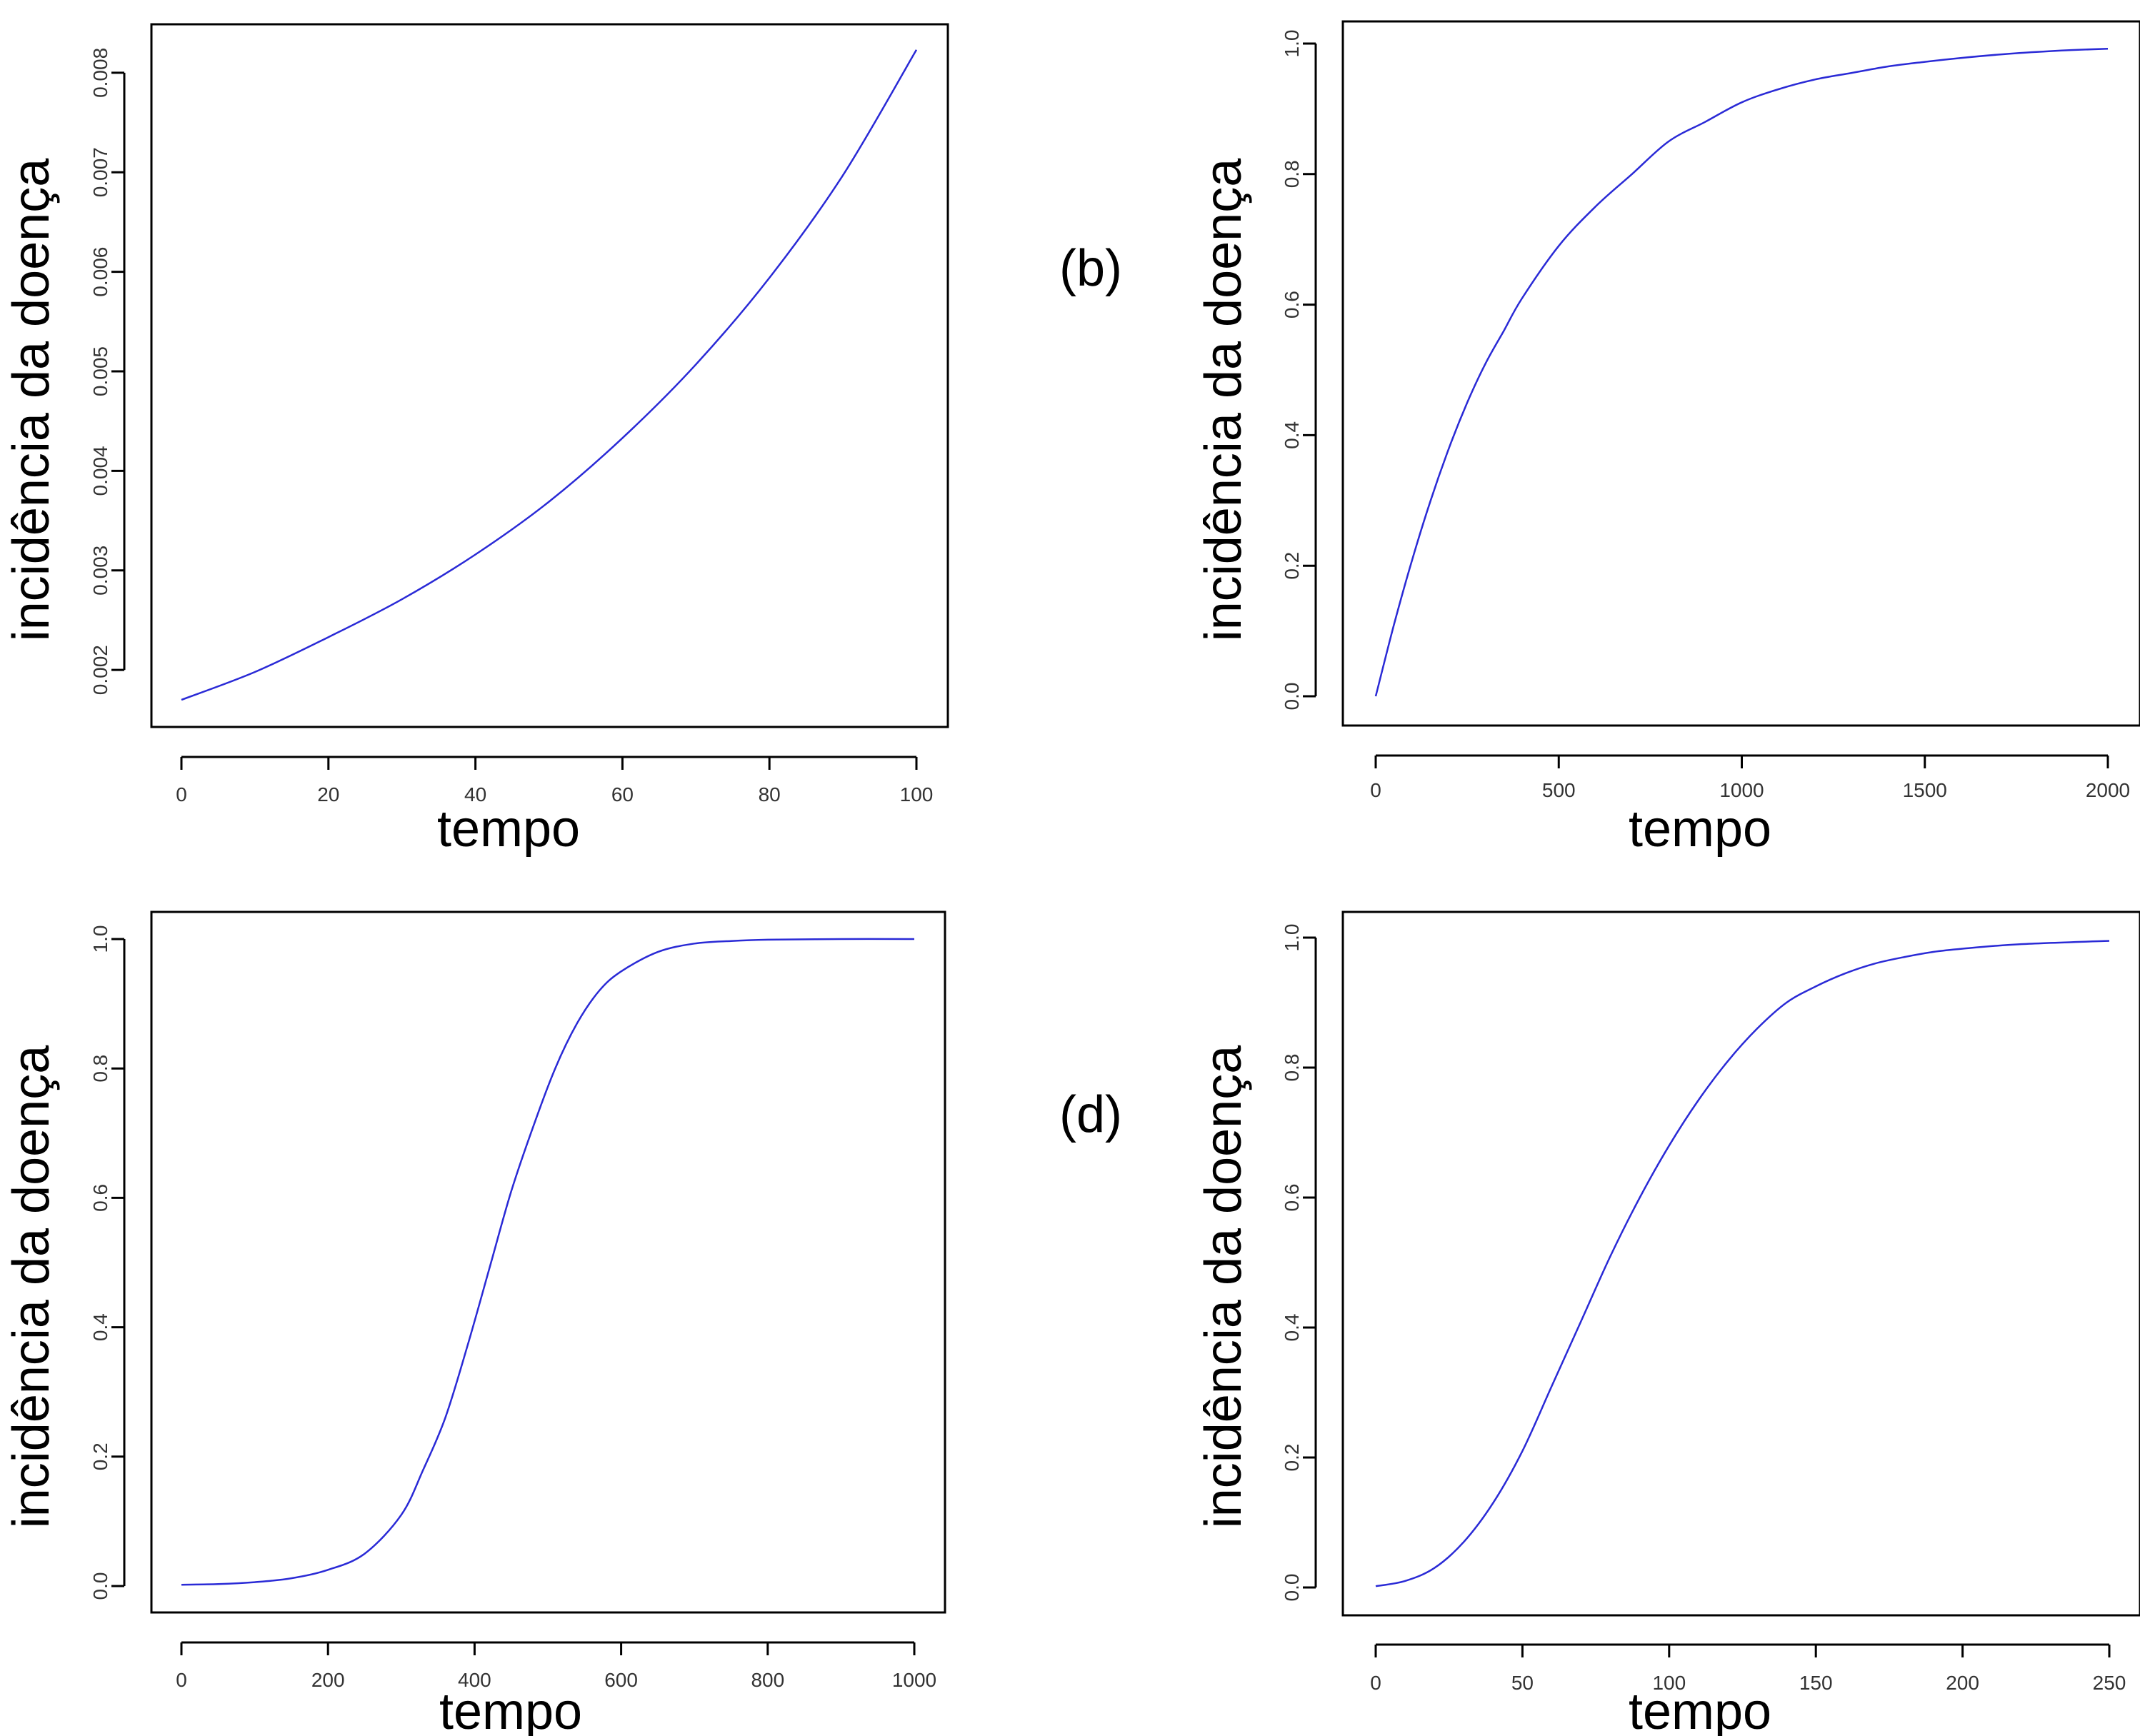  What do you see at coordinates (1090, 268) in the screenshot?
I see `panel-label: (b)` at bounding box center [1090, 268].